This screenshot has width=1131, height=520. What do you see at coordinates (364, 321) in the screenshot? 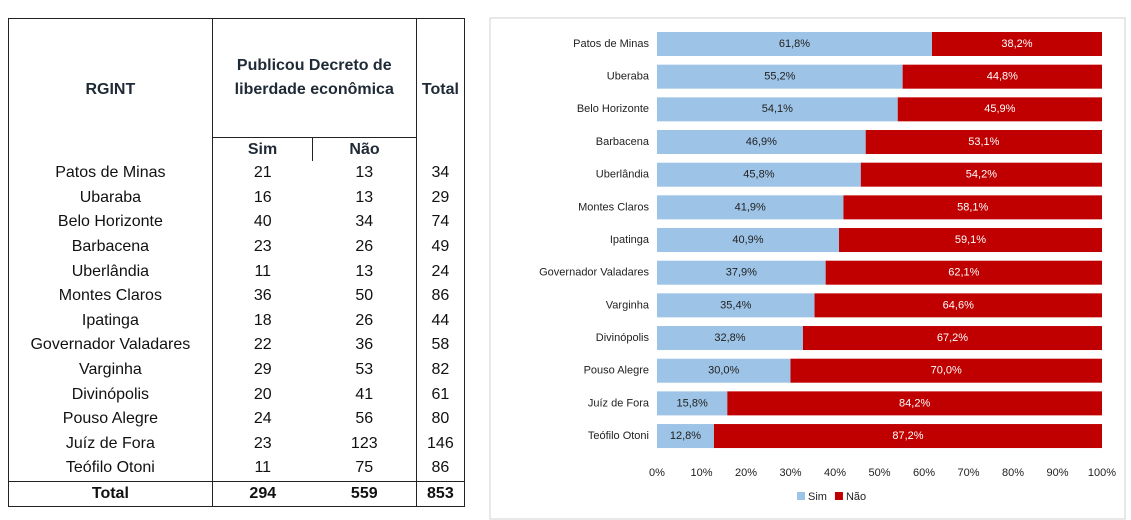
I see `table-cell: 26` at bounding box center [364, 321].